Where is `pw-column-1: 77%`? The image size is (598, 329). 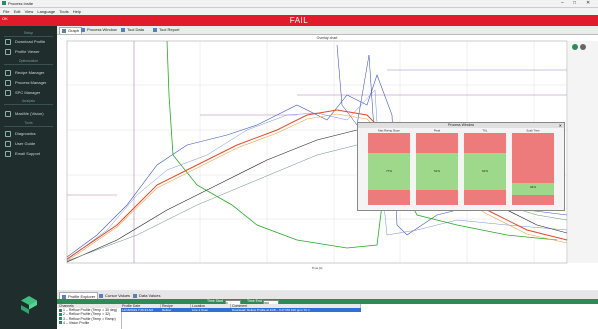
pw-column-1: 77% is located at coordinates (389, 169).